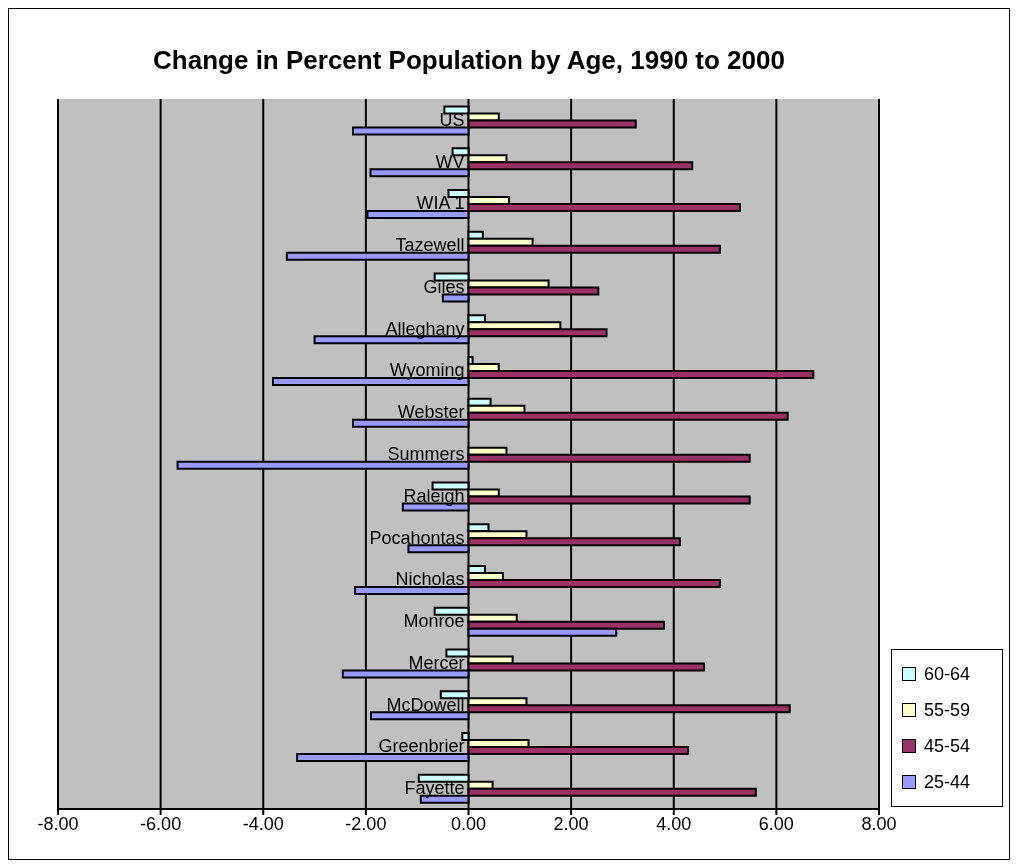 The height and width of the screenshot is (867, 1016). Describe the element at coordinates (430, 245) in the screenshot. I see `y-tick-label: Tazewell` at that location.